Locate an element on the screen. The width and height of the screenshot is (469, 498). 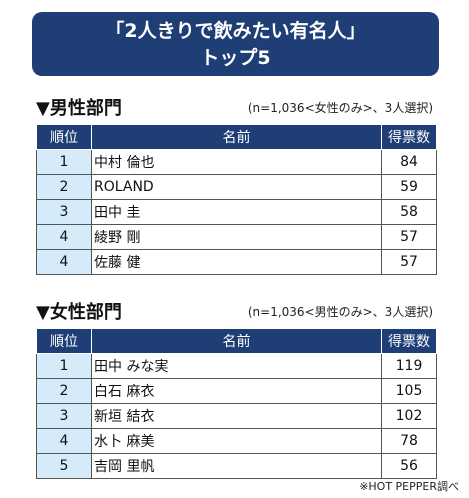
votes-cell: 105 is located at coordinates (409, 391).